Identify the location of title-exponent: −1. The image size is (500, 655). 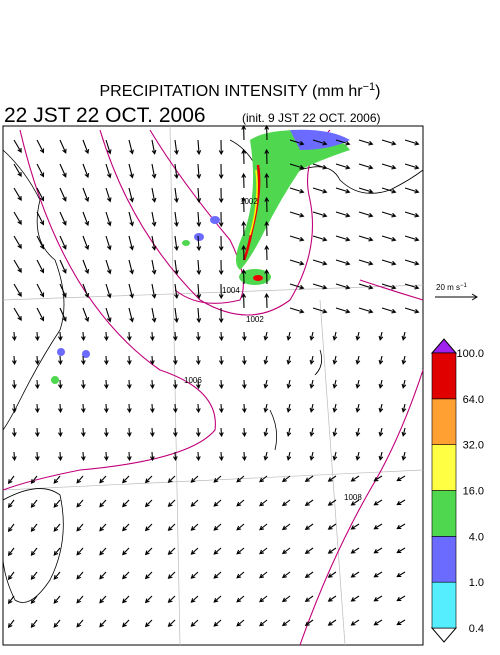
(369, 87).